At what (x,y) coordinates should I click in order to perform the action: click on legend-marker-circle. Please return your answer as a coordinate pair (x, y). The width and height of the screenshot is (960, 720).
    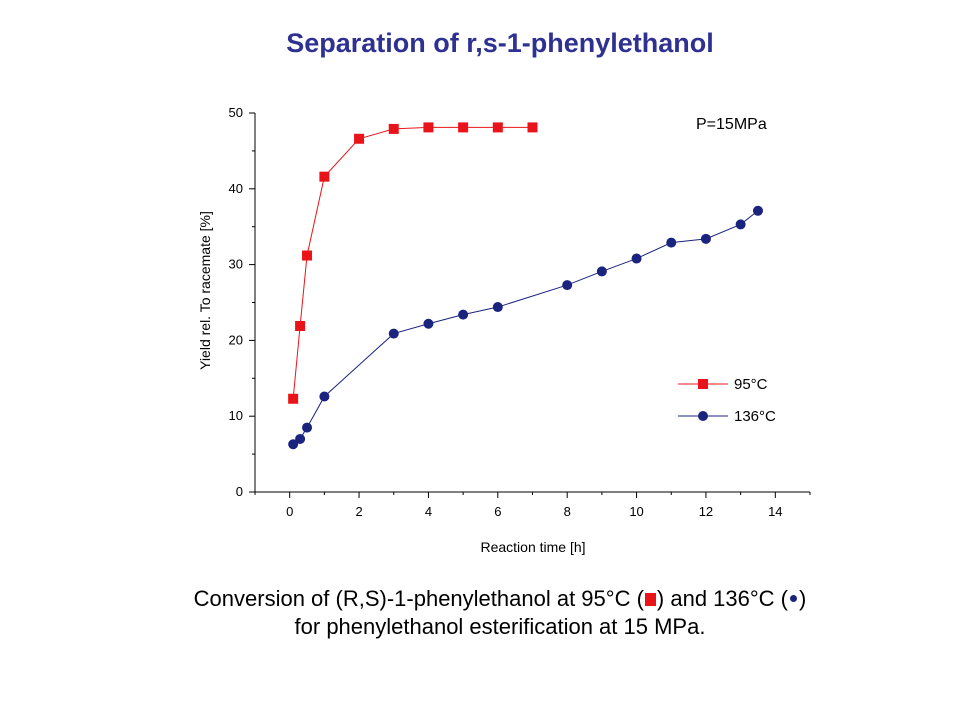
    Looking at the image, I should click on (703, 416).